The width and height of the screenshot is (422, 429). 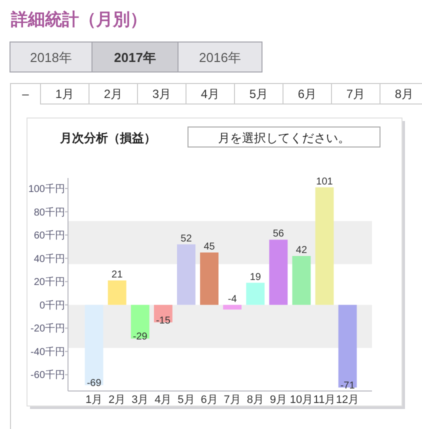 What do you see at coordinates (232, 299) in the screenshot?
I see `data-label: -4` at bounding box center [232, 299].